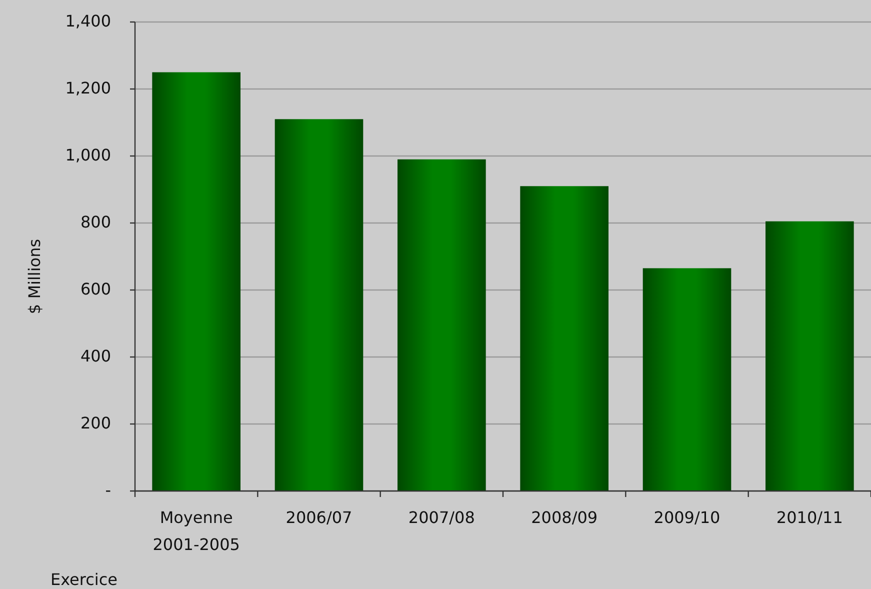  Describe the element at coordinates (441, 517) in the screenshot. I see `x-tick-label: 2007/08` at that location.